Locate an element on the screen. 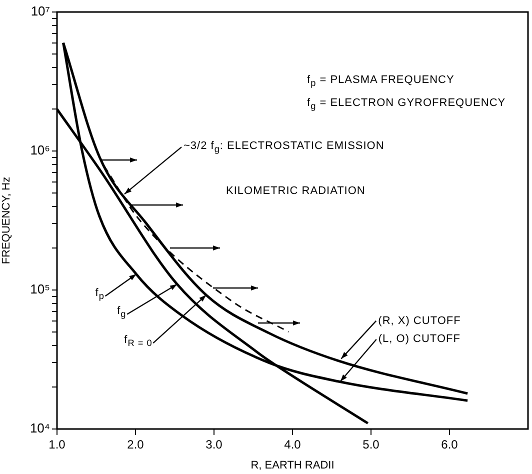 The height and width of the screenshot is (474, 532). x-tick-label: 2.0 is located at coordinates (135, 445).